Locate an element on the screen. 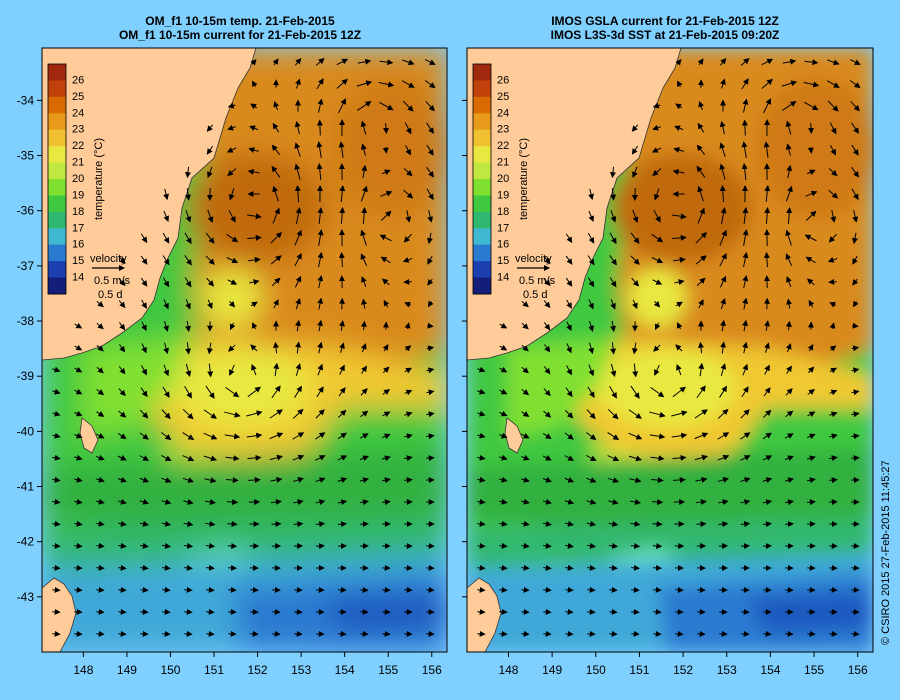  lon-tick-label: 150 is located at coordinates (170, 670).